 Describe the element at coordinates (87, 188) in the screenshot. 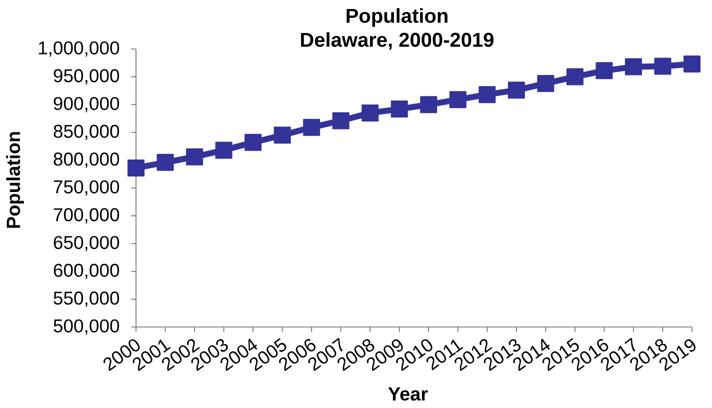

I see `y-tick-label: 750,000` at that location.